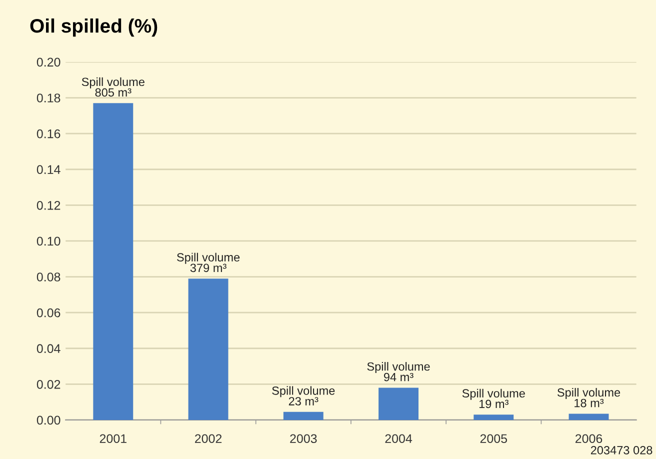 The image size is (656, 459). I want to click on y-tick-label: 0.18, so click(48, 98).